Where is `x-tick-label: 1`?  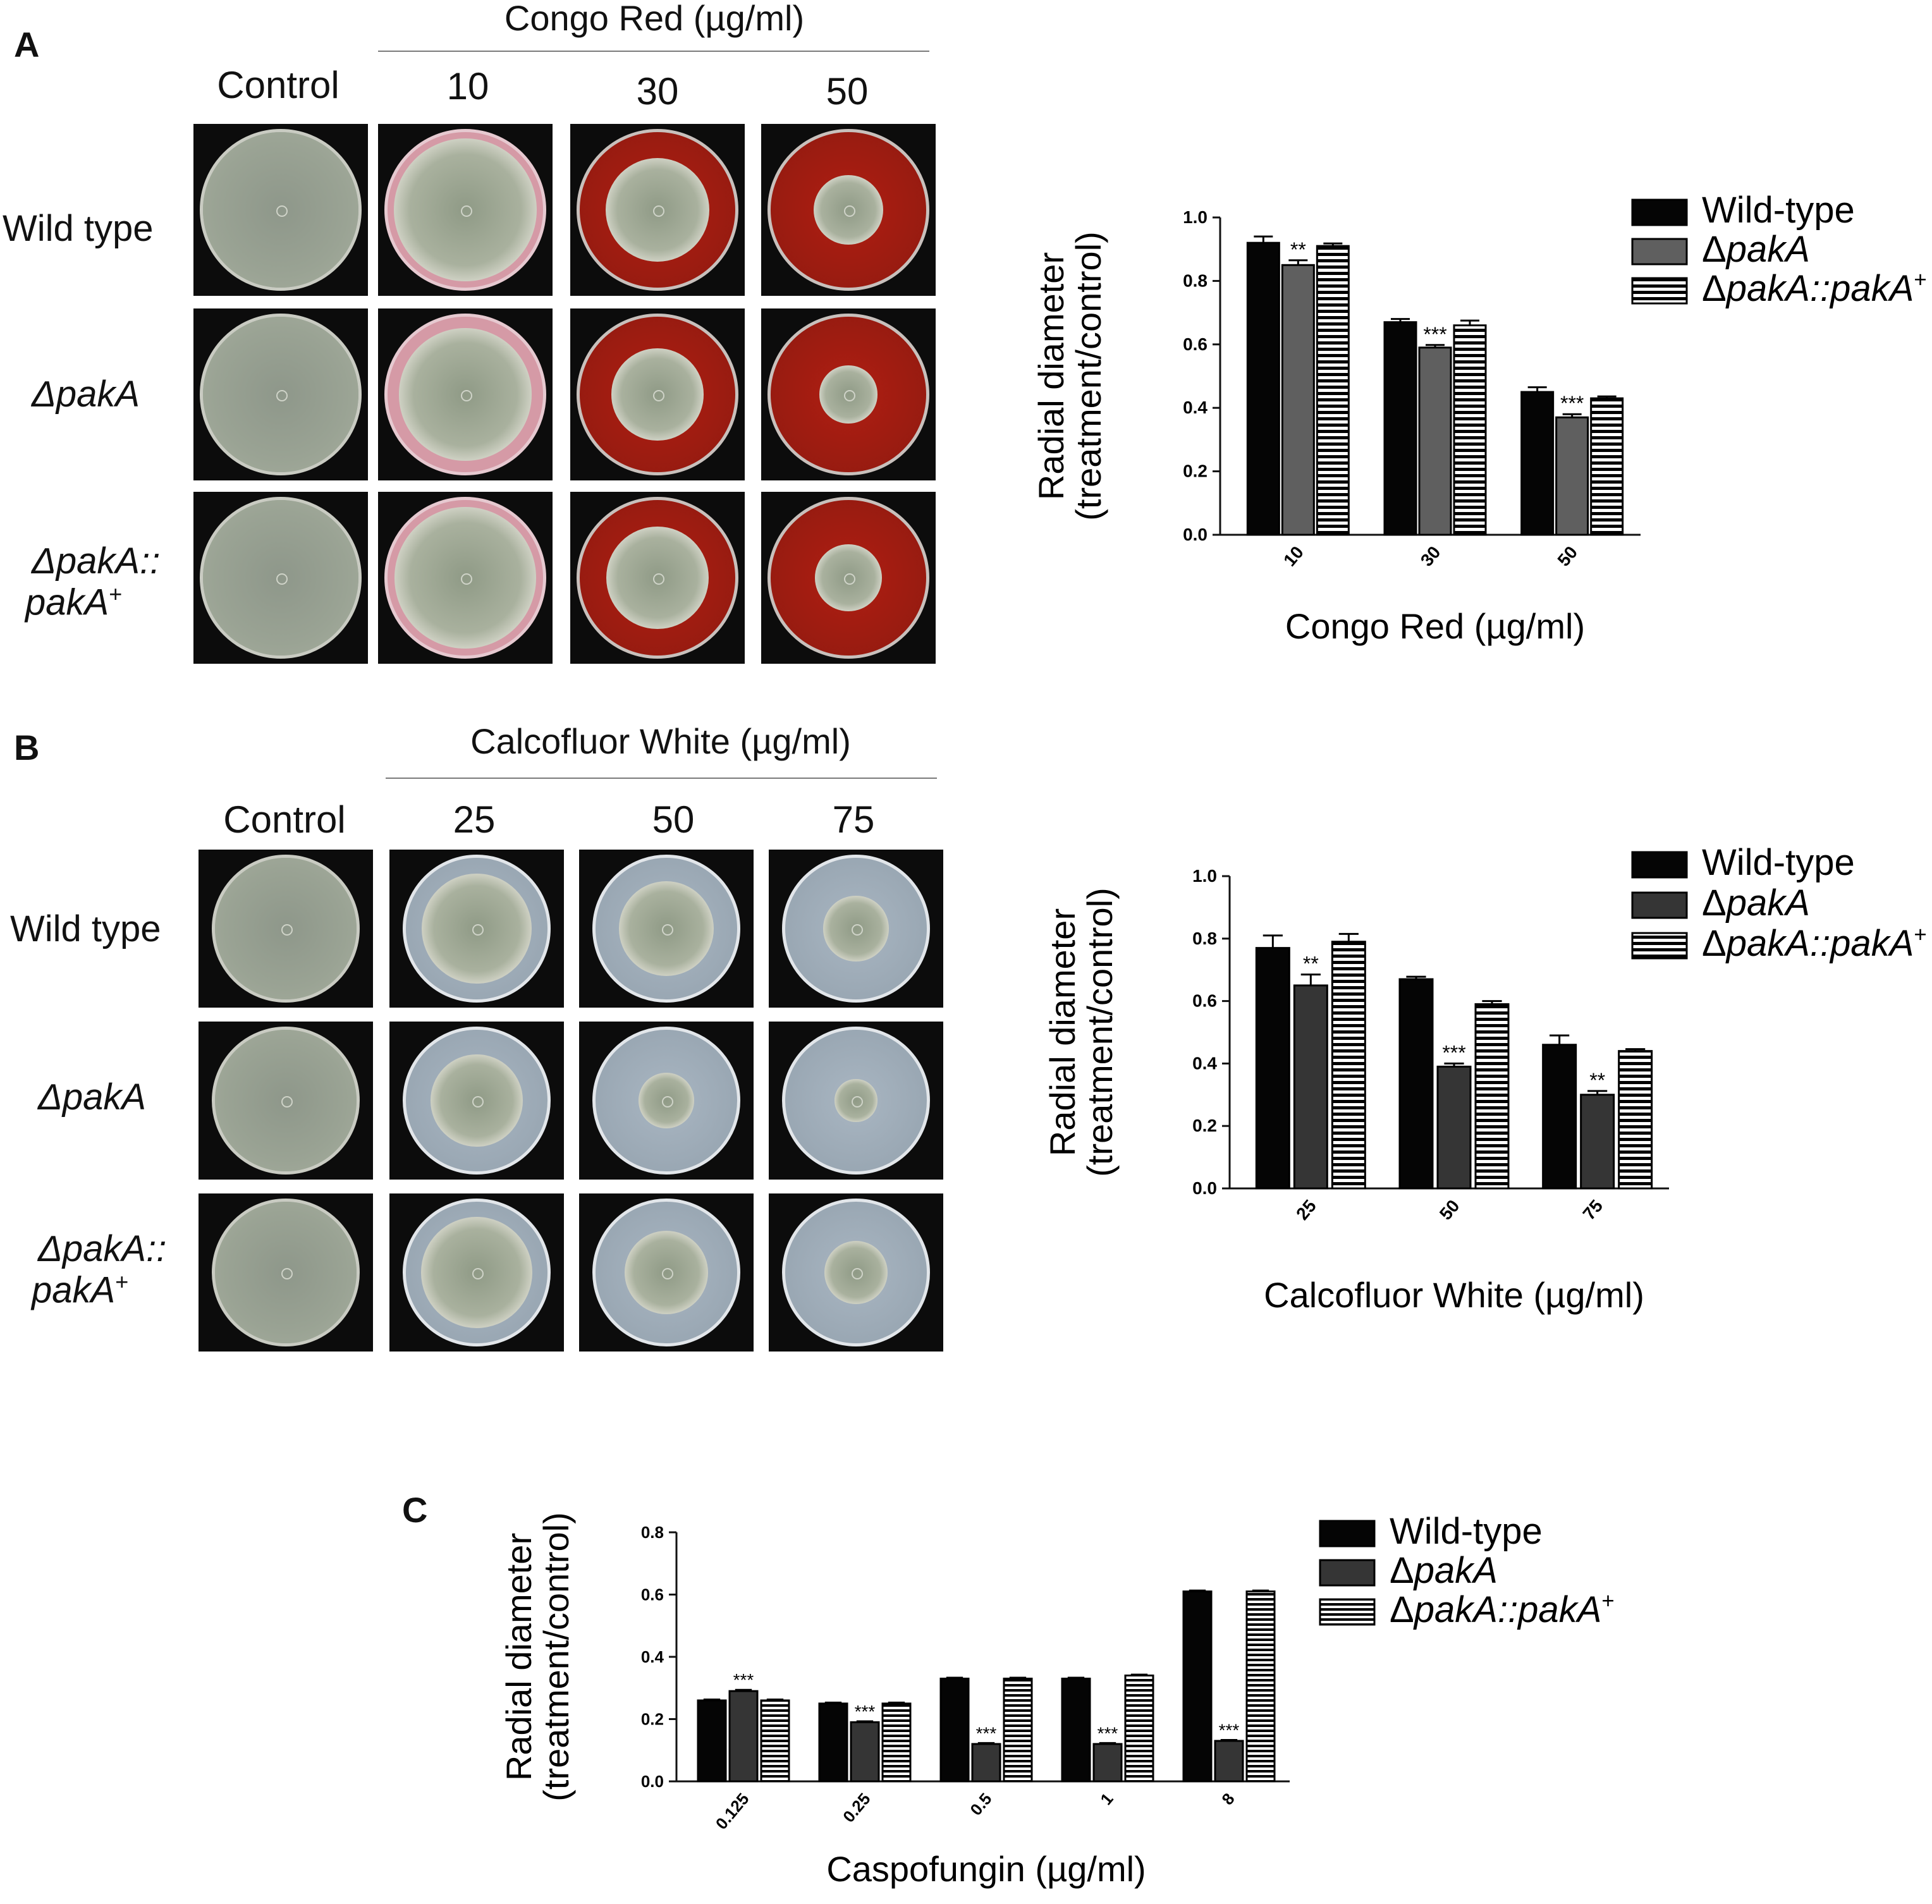
x-tick-label: 1 is located at coordinates (1106, 1799).